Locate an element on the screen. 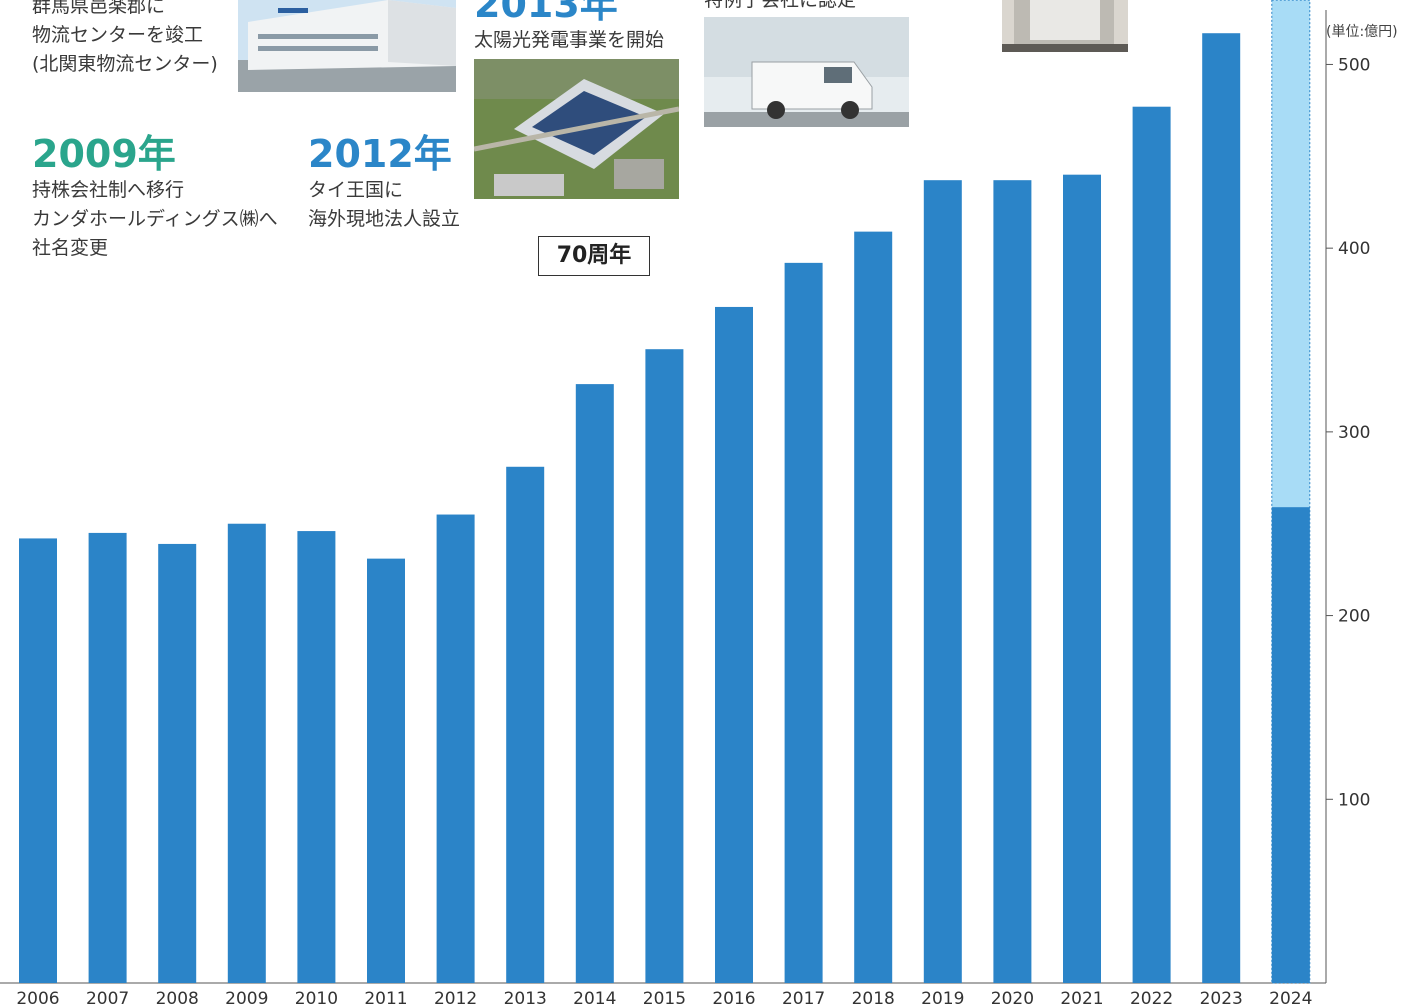 The width and height of the screenshot is (1401, 1007). x-tick-label: 2006 is located at coordinates (37, 998).